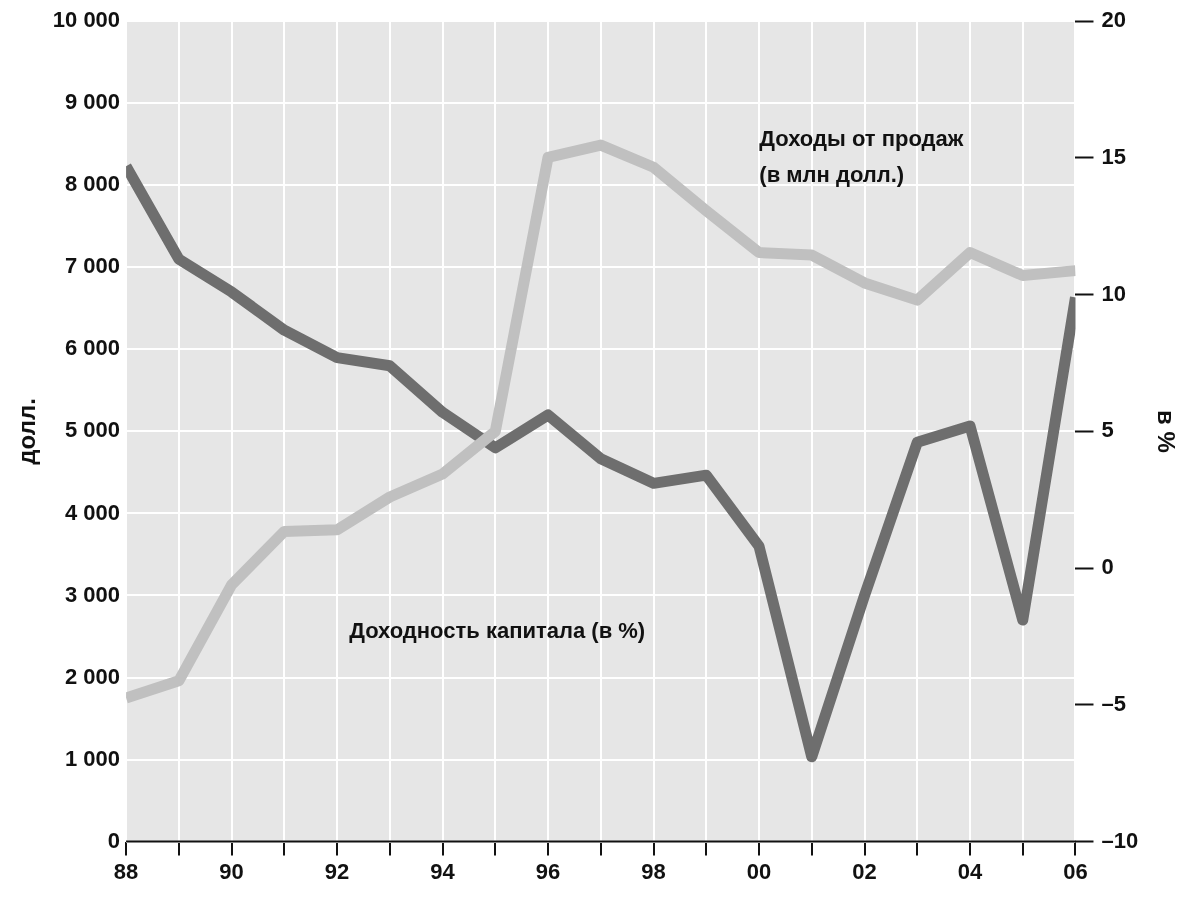 The image size is (1203, 900). What do you see at coordinates (27, 431) in the screenshot?
I see `y-axis-title: долл.` at bounding box center [27, 431].